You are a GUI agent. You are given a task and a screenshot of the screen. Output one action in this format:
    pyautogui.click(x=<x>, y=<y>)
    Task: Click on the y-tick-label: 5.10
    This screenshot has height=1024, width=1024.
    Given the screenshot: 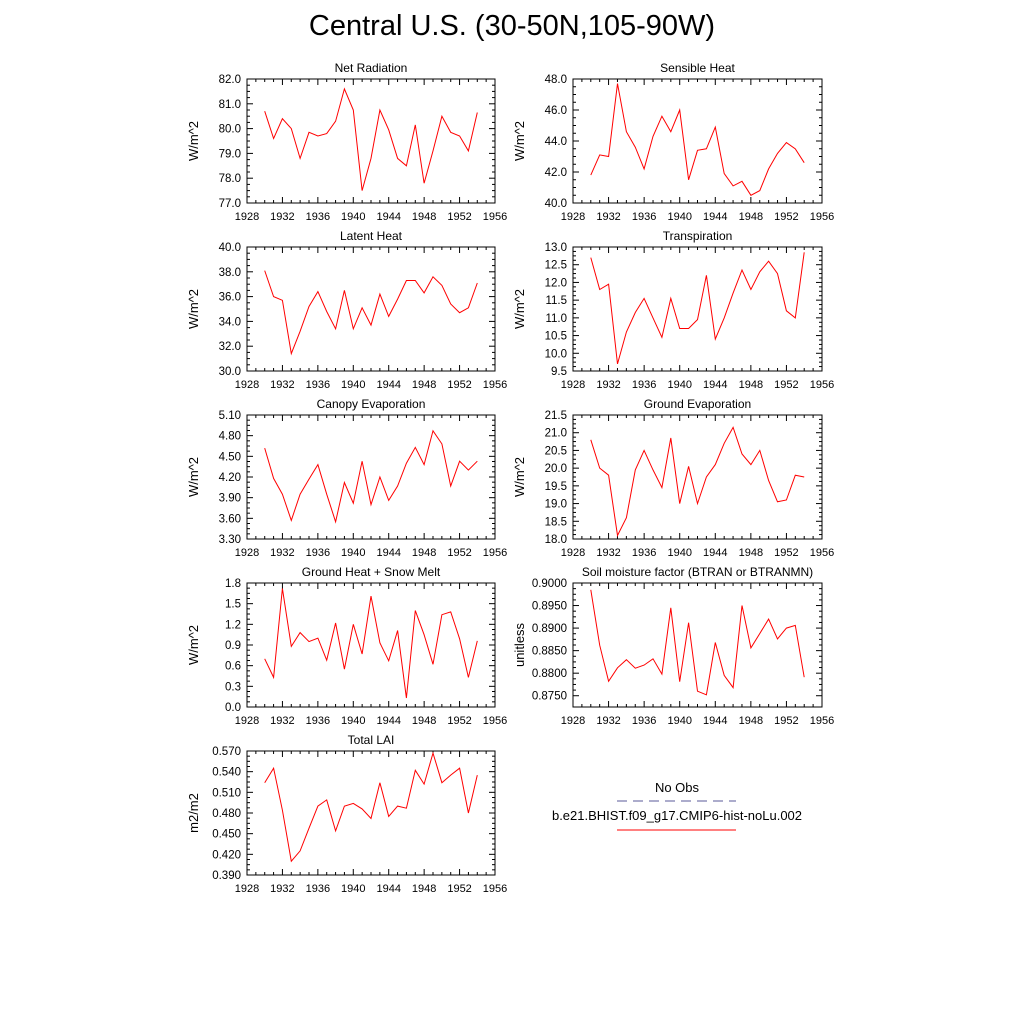 What is the action you would take?
    pyautogui.click(x=230, y=416)
    